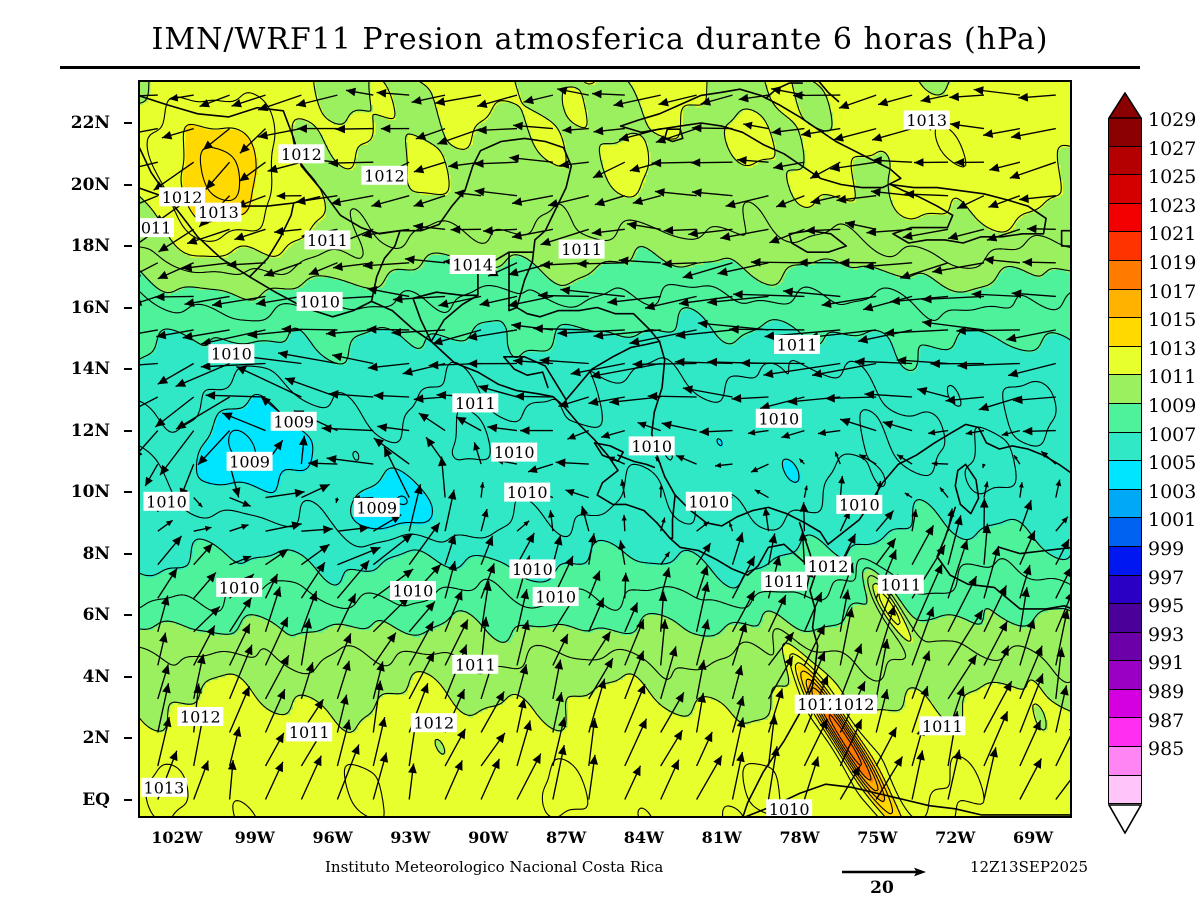 The height and width of the screenshot is (900, 1200). What do you see at coordinates (1172, 263) in the screenshot?
I see `colorbar-label: 1019` at bounding box center [1172, 263].